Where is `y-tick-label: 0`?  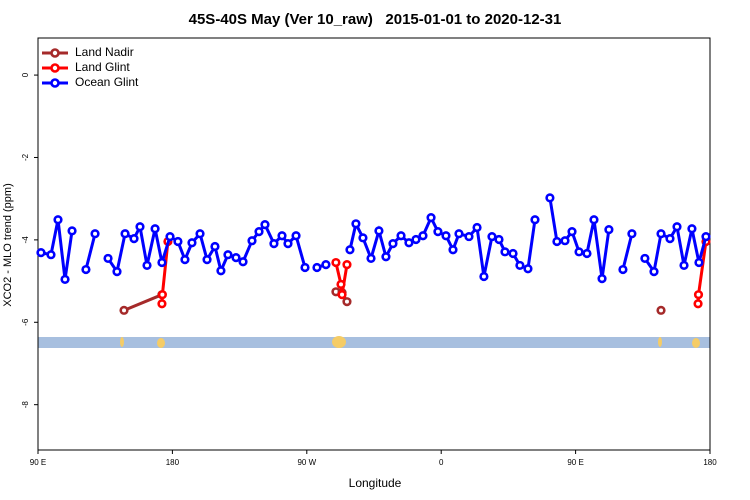 y-tick-label: 0 is located at coordinates (25, 74).